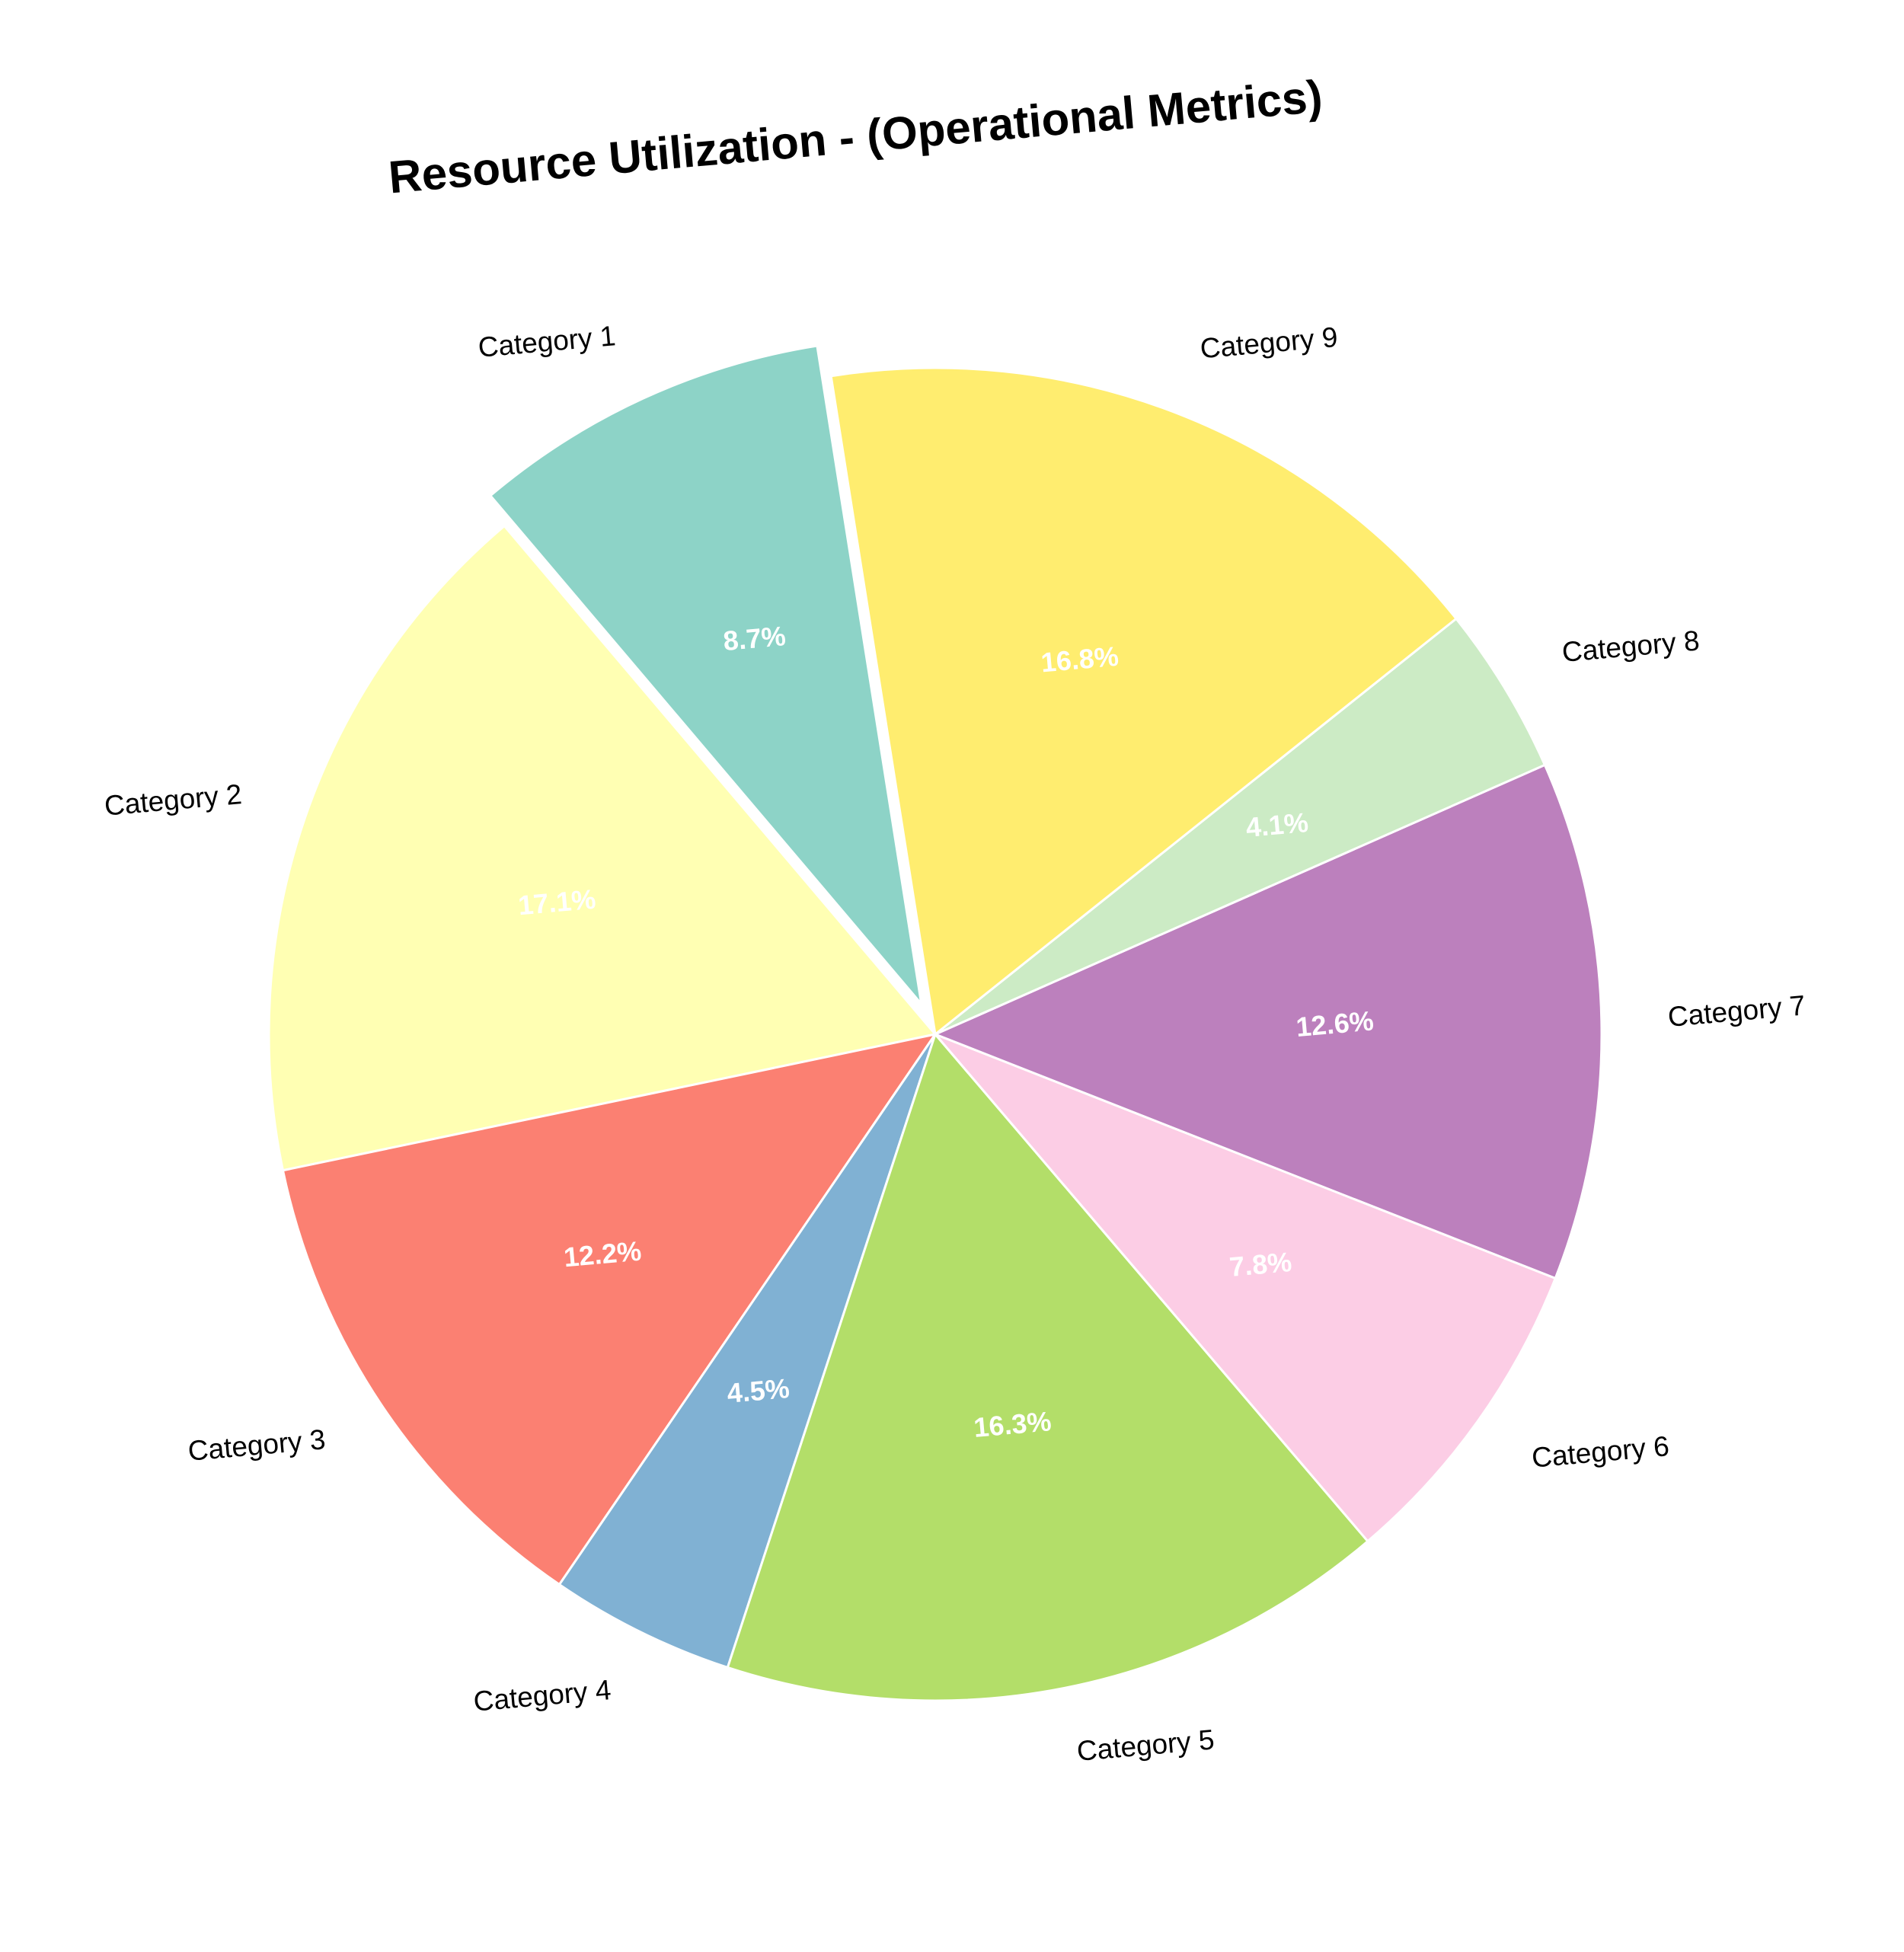  What do you see at coordinates (547, 341) in the screenshot?
I see `category-label-category-1: Category 1` at bounding box center [547, 341].